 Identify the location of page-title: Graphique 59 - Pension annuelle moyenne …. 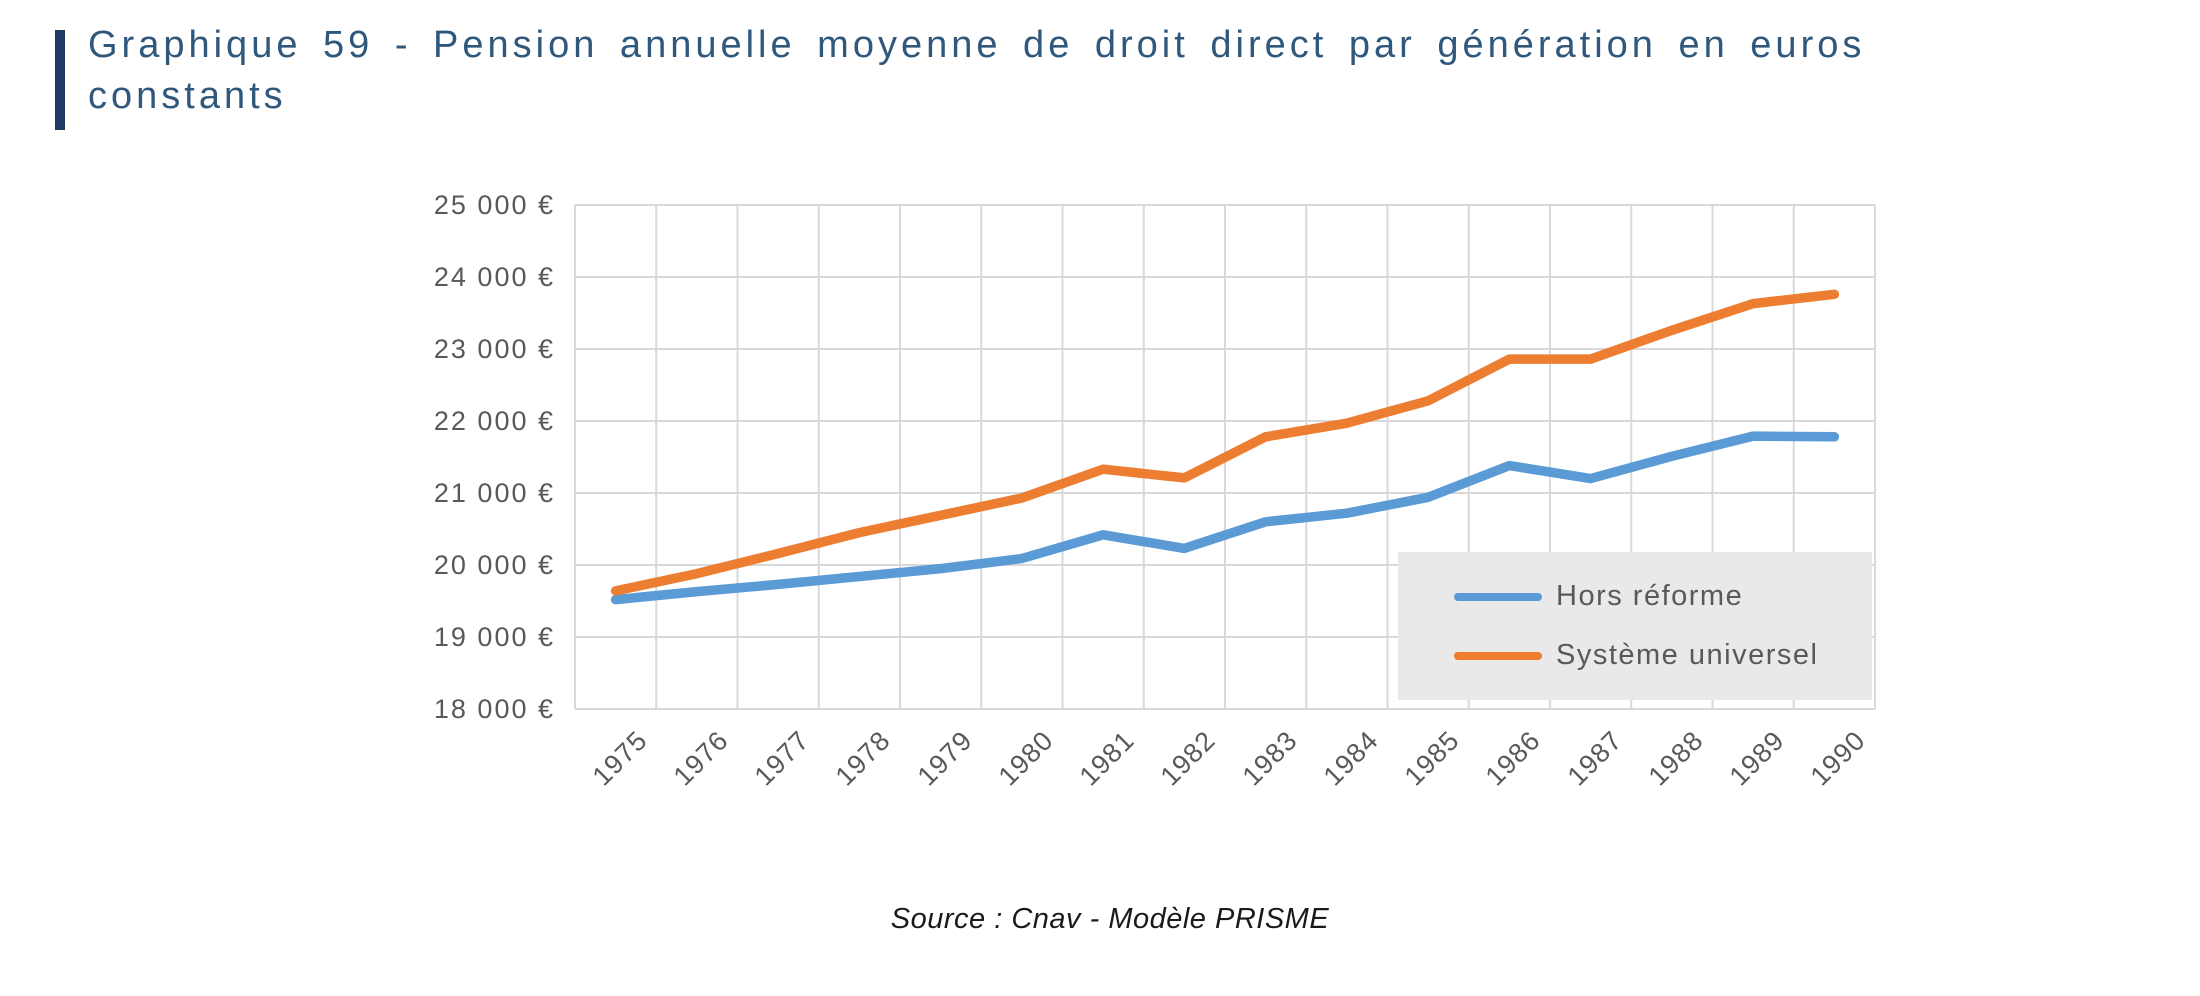
(1128, 71).